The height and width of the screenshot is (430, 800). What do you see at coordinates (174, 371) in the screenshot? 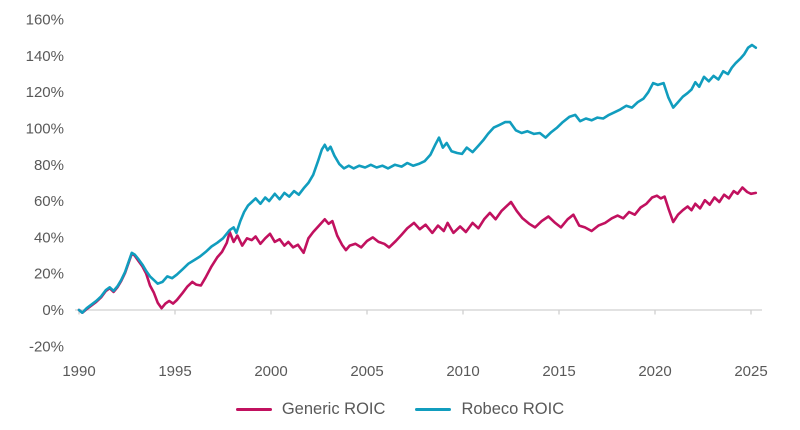
I see `x-axis-tick-label: 1995` at bounding box center [174, 371].